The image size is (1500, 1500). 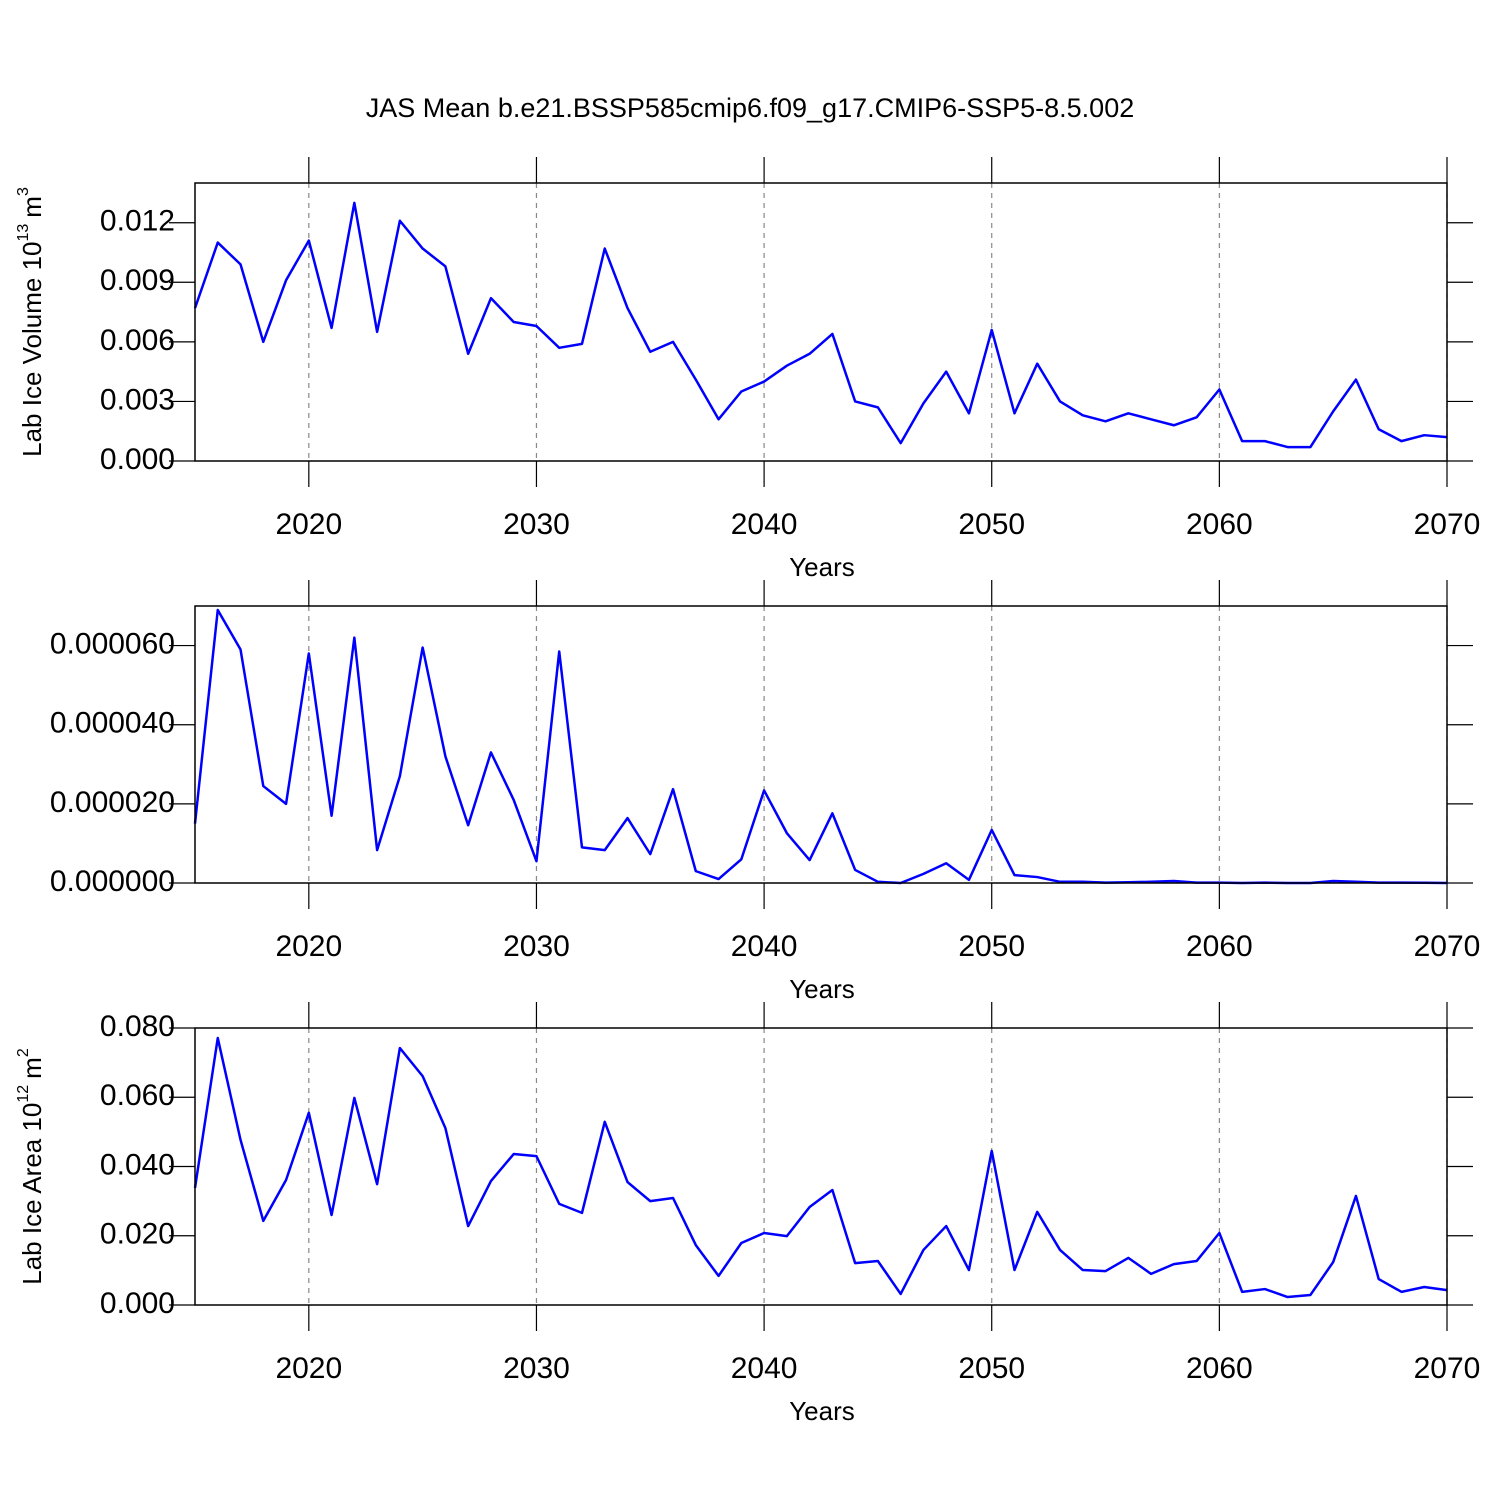 I want to click on y-axis-title-exponent: 13, so click(x=23, y=233).